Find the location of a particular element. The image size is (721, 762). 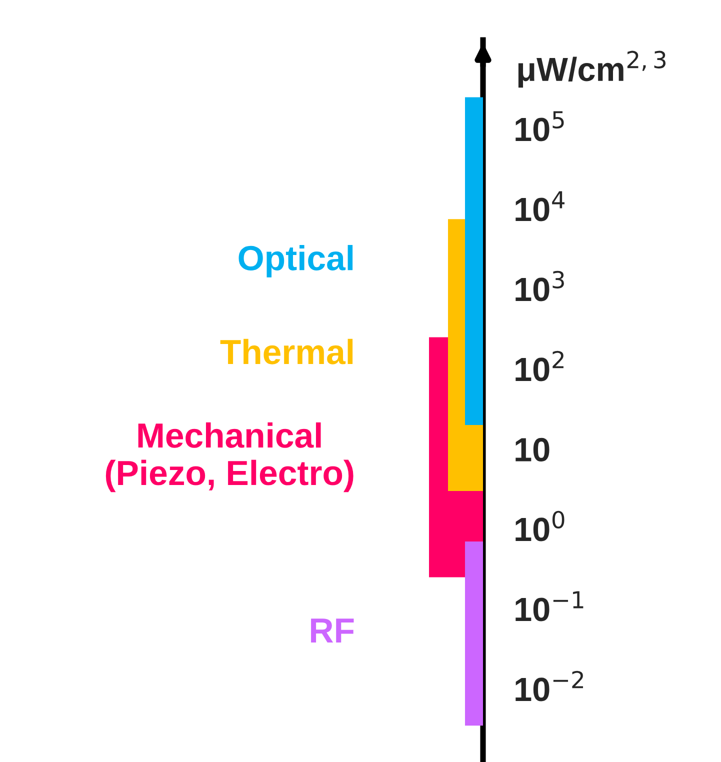

bar is located at coordinates (474, 634).